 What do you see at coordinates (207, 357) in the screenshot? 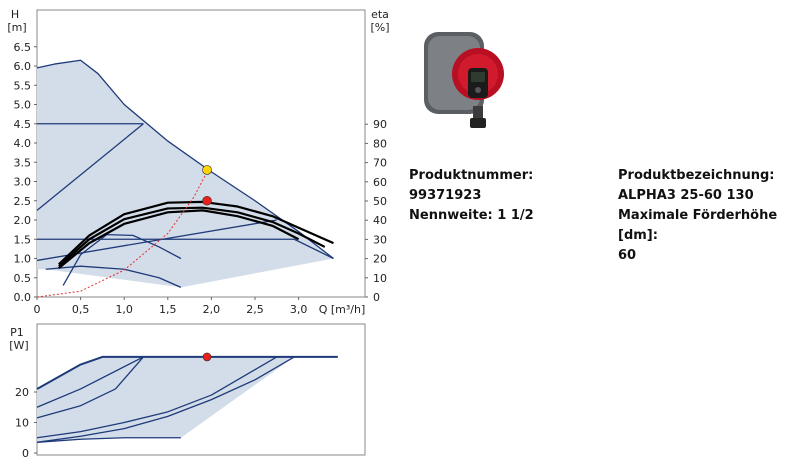
I see `power-point-duty-point-power` at bounding box center [207, 357].